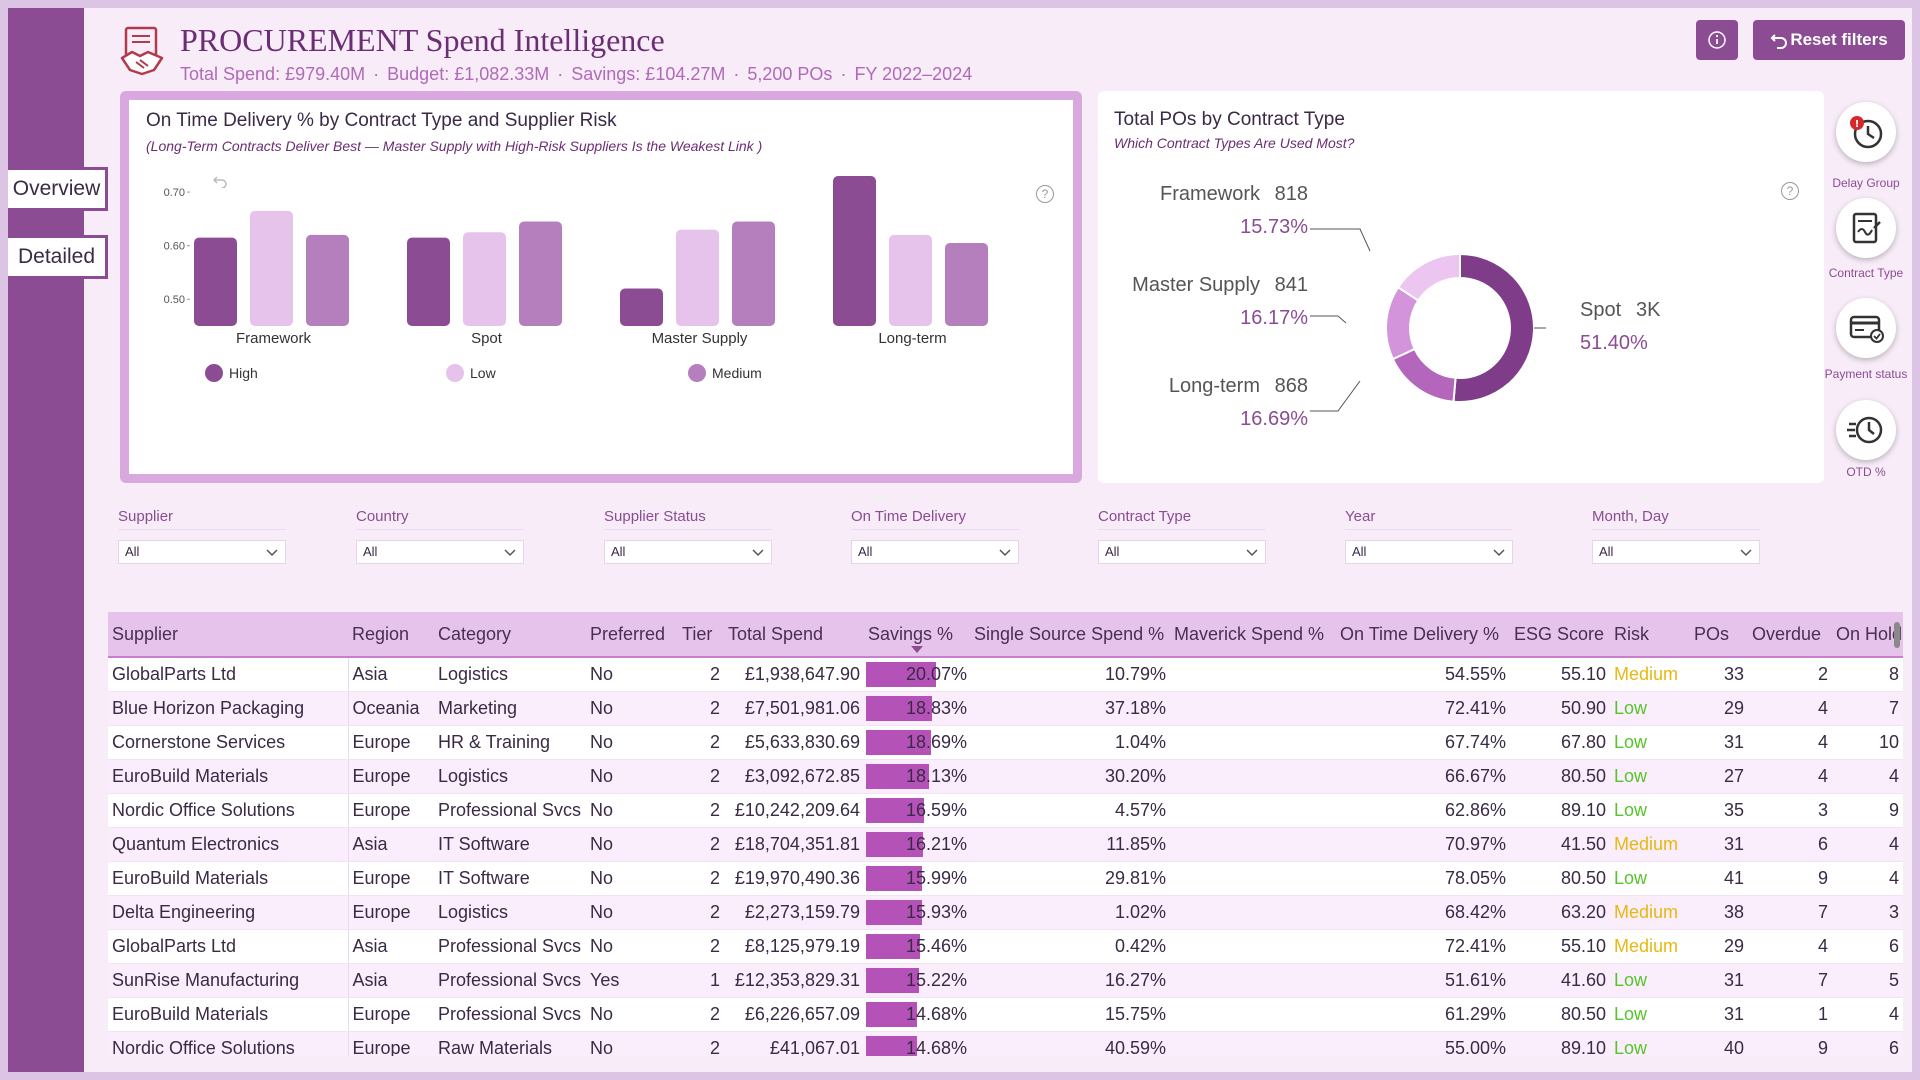 The width and height of the screenshot is (1920, 1080). What do you see at coordinates (1291, 386) in the screenshot?
I see `donut-label-count: 868` at bounding box center [1291, 386].